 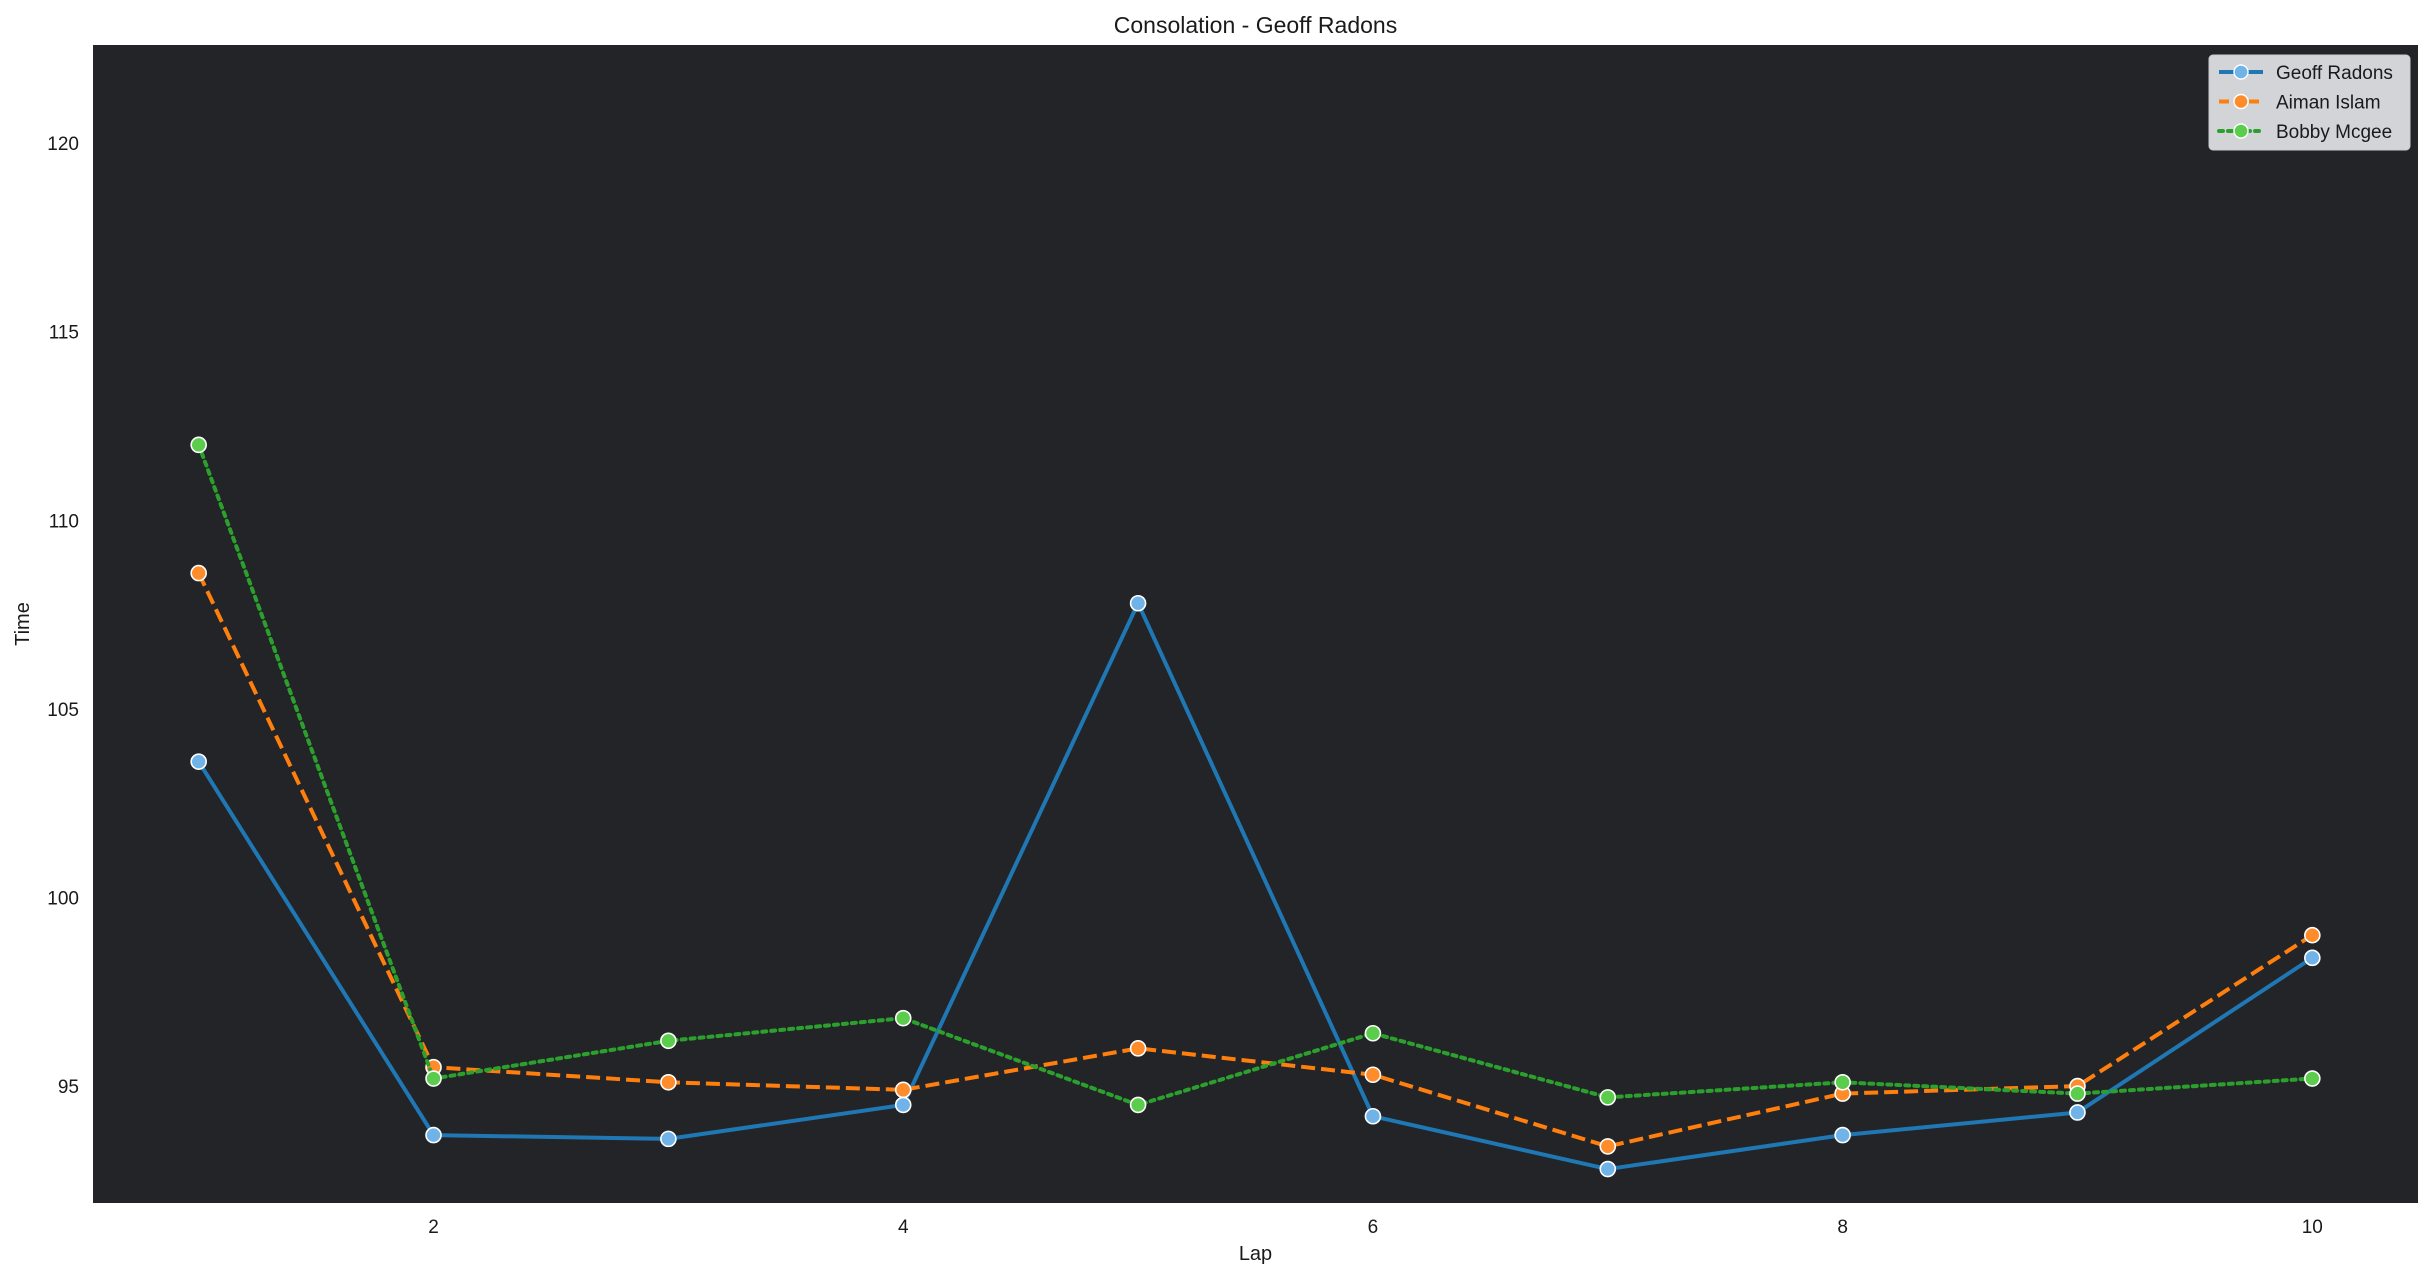 What do you see at coordinates (1255, 1254) in the screenshot?
I see `x-axis-label: Lap` at bounding box center [1255, 1254].